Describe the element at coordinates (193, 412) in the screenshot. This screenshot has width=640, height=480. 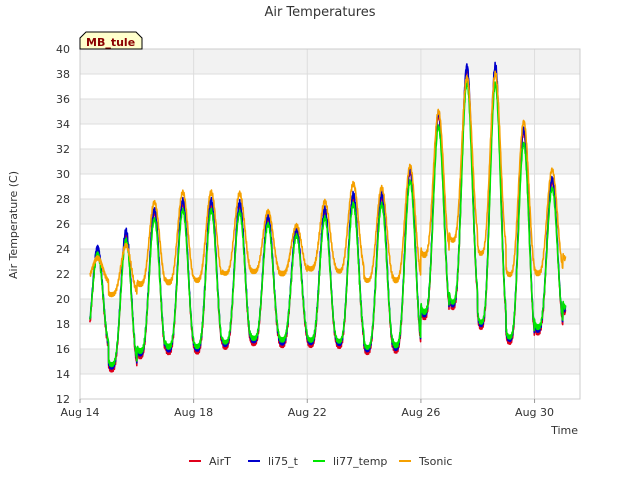
I see `x-tick-label: Aug 18` at that location.